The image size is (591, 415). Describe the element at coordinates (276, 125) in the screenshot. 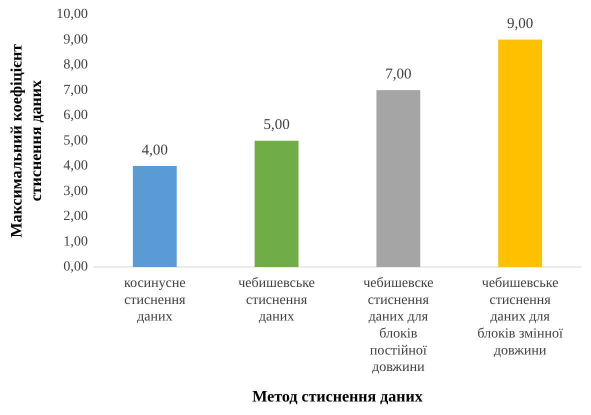

I see `data-label: 5,00` at that location.